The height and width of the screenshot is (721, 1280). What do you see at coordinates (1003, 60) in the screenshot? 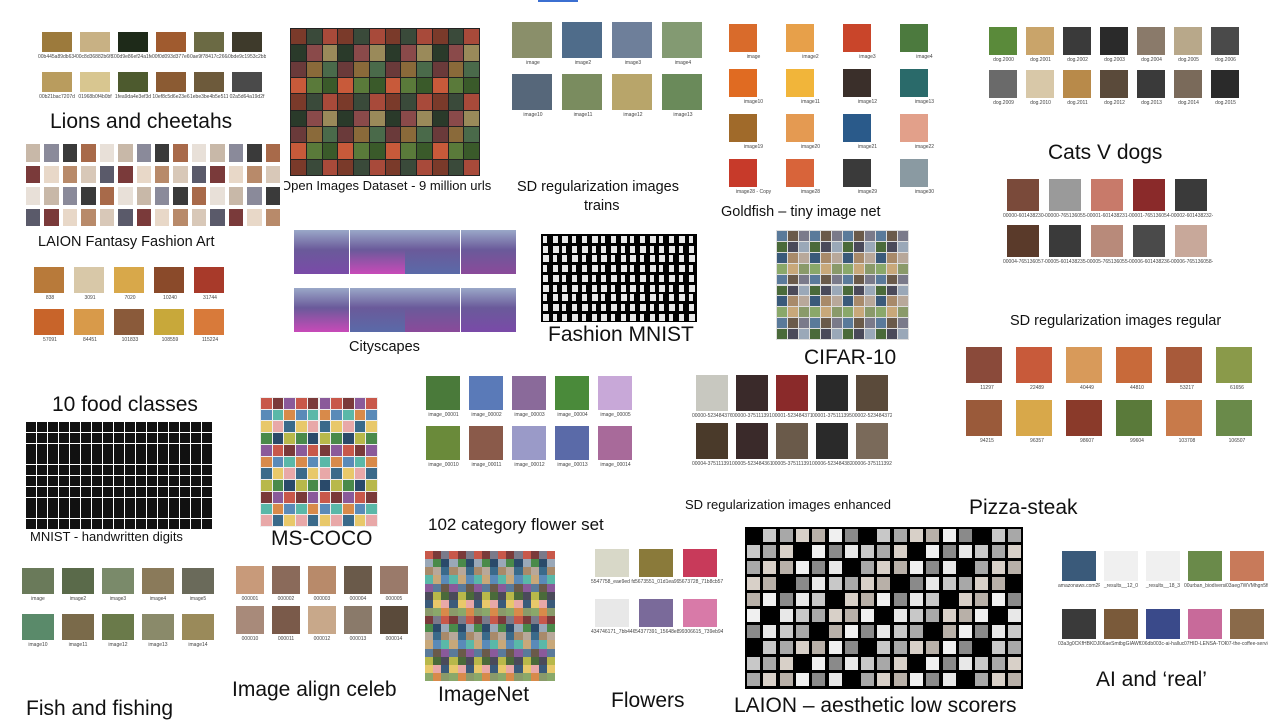
I see `thumbnail-caption: dog.2000` at bounding box center [1003, 60].